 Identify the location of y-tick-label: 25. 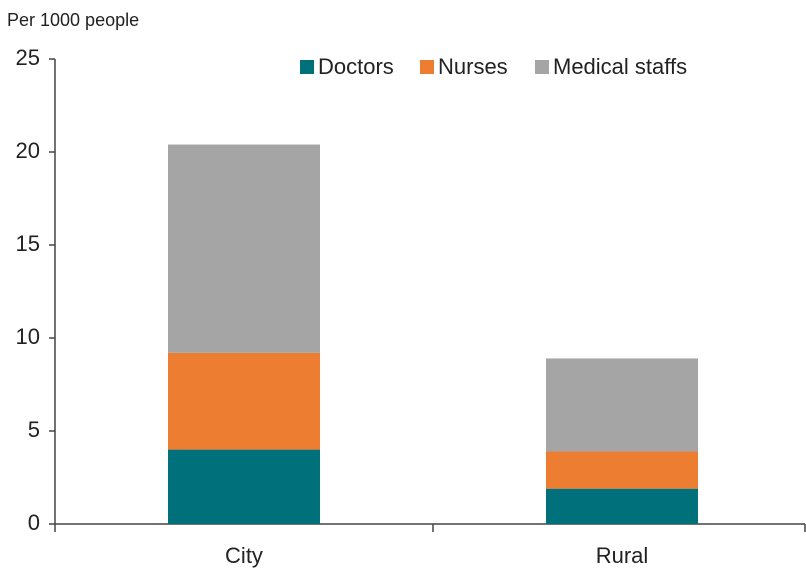
(28, 57).